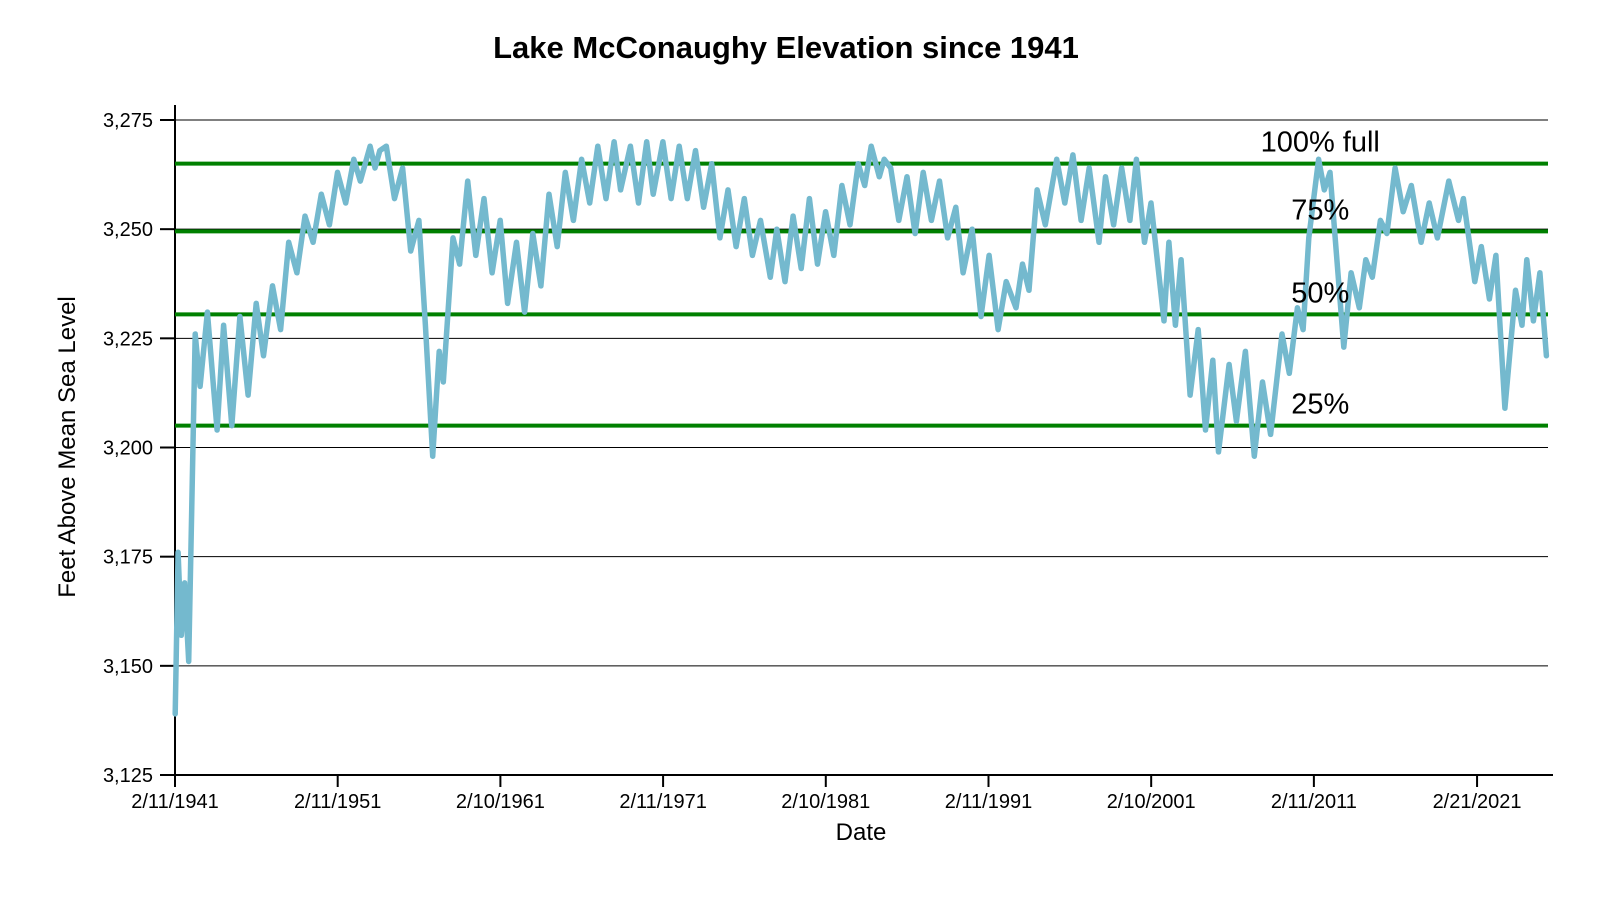 This screenshot has width=1600, height=900. Describe the element at coordinates (128, 776) in the screenshot. I see `y-tick-label: 3,125` at that location.